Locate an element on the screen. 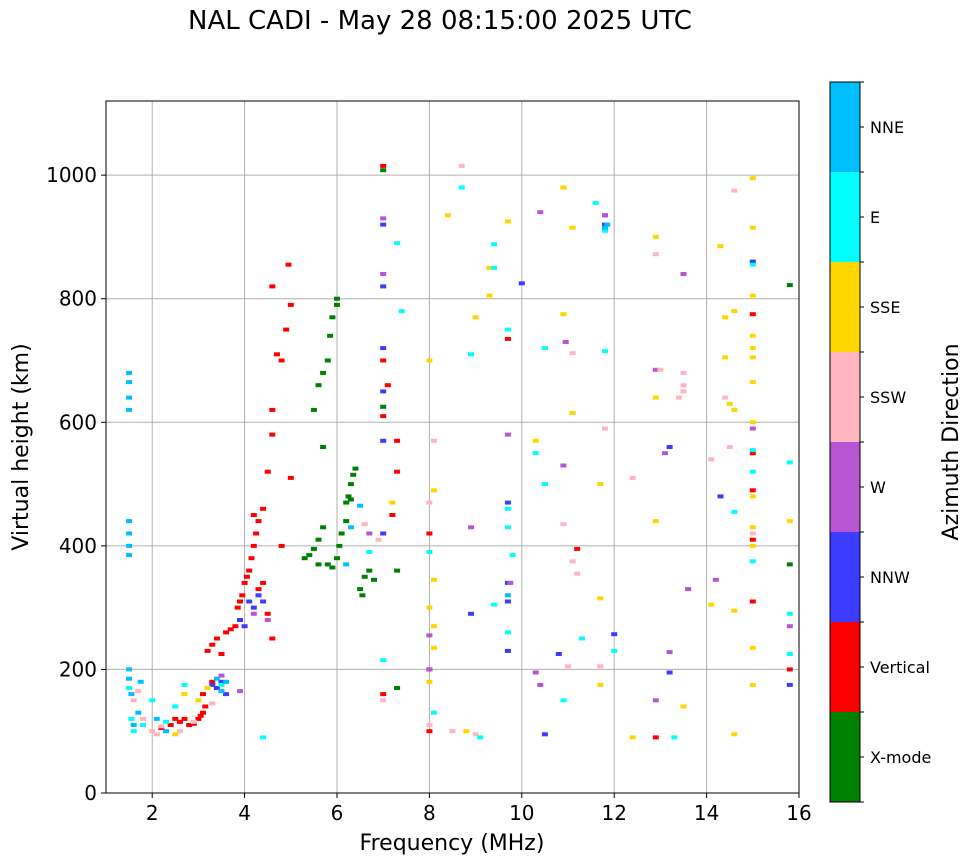 The height and width of the screenshot is (865, 972). y-tick-label: 400 is located at coordinates (78, 546).